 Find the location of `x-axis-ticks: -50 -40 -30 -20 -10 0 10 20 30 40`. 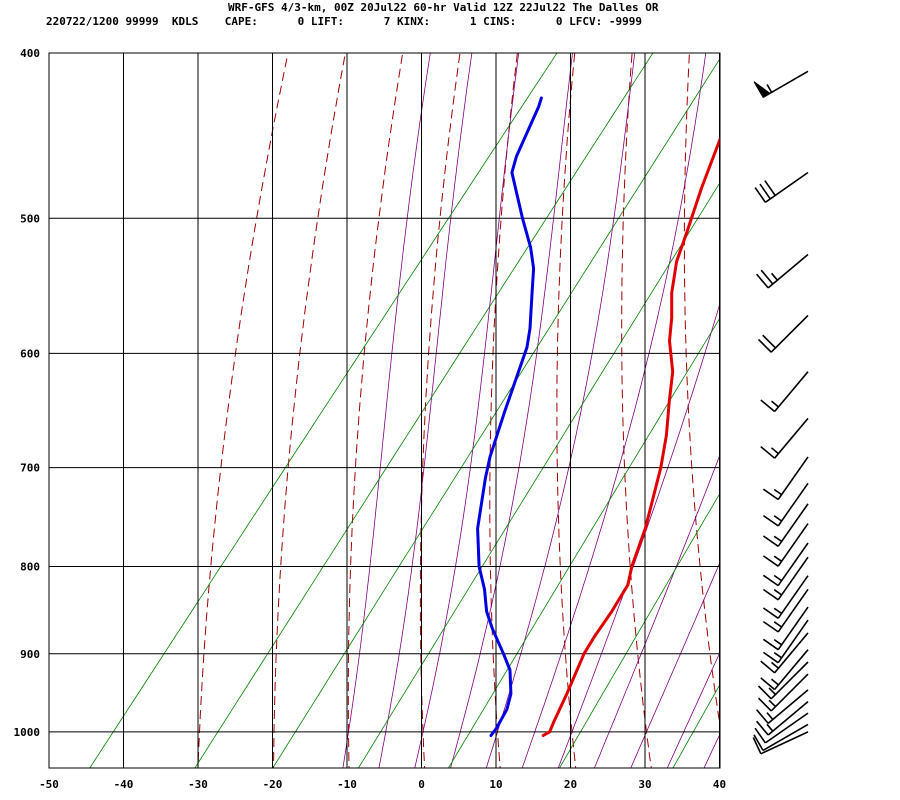

x-axis-ticks: -50 -40 -30 -20 -10 0 10 20 30 40 is located at coordinates (382, 784).